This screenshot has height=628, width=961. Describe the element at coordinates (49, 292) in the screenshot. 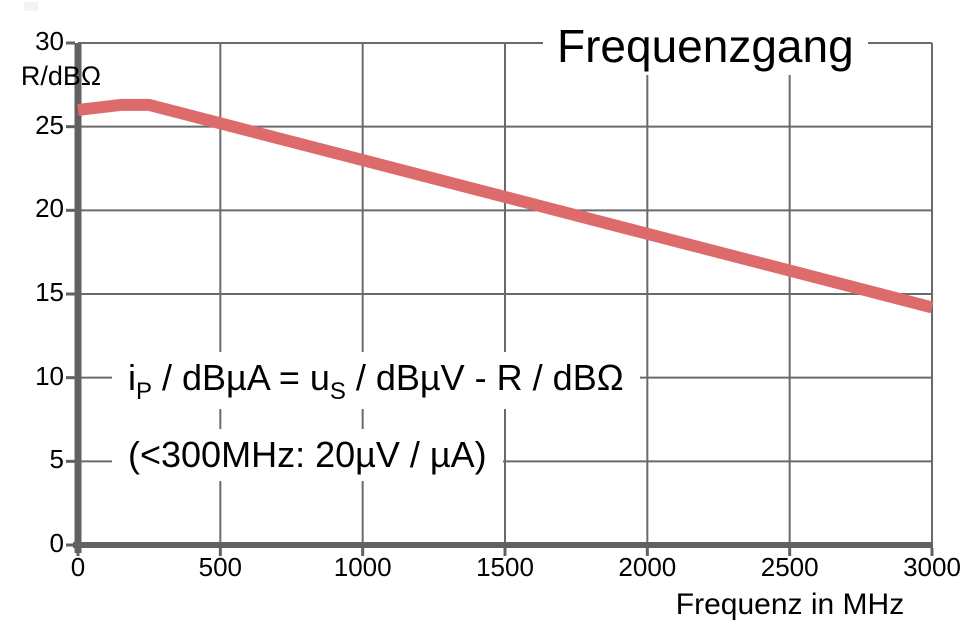

I see `y-tick-label-15: 15` at that location.